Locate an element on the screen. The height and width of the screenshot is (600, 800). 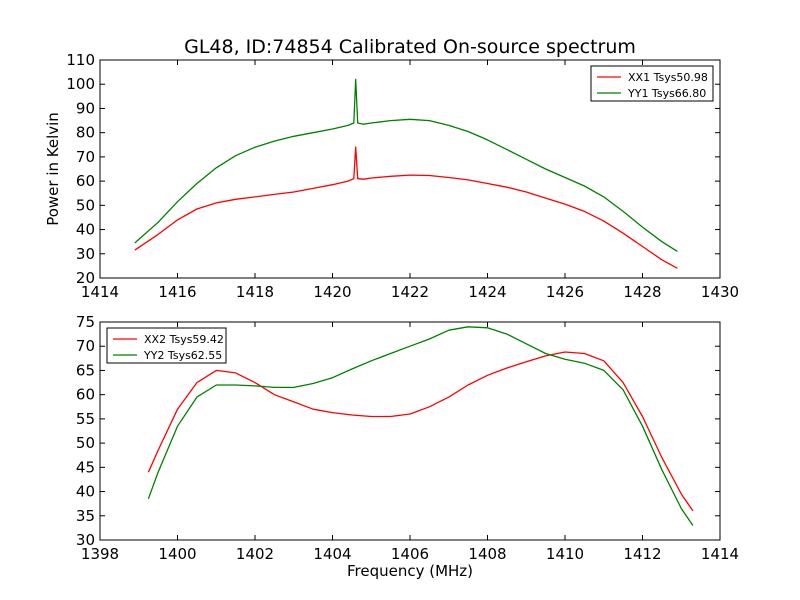
x-tick-label: 1422 is located at coordinates (410, 292).